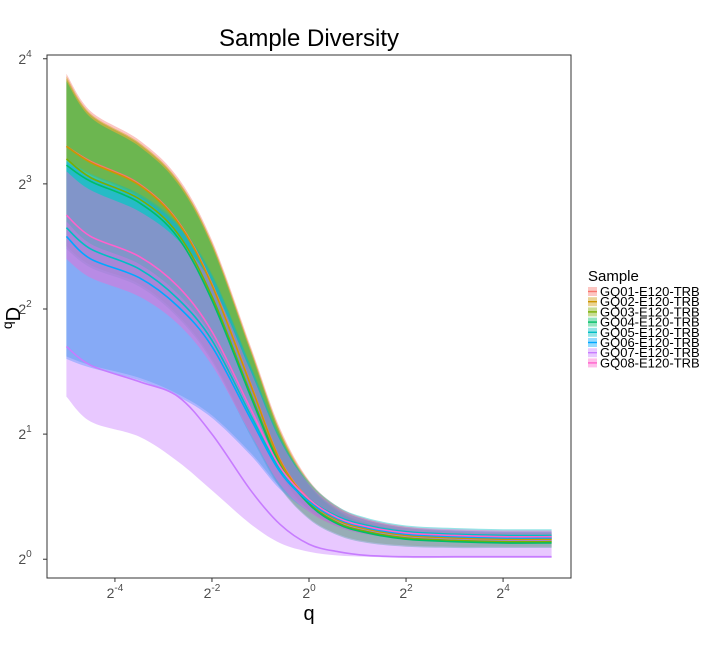 Image resolution: width=720 pixels, height=650 pixels. I want to click on y-tick-label: 21, so click(25, 433).